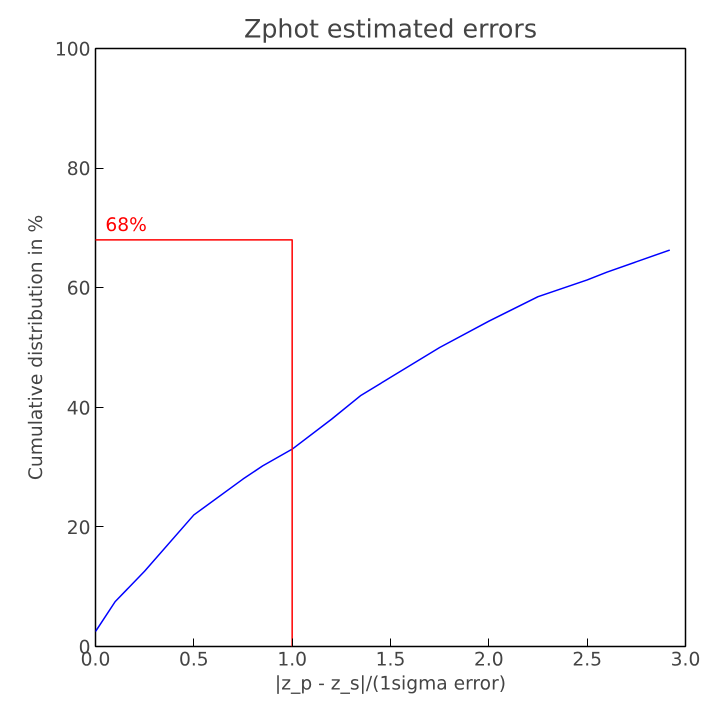  I want to click on x-tick-label: 1.5, so click(391, 660).